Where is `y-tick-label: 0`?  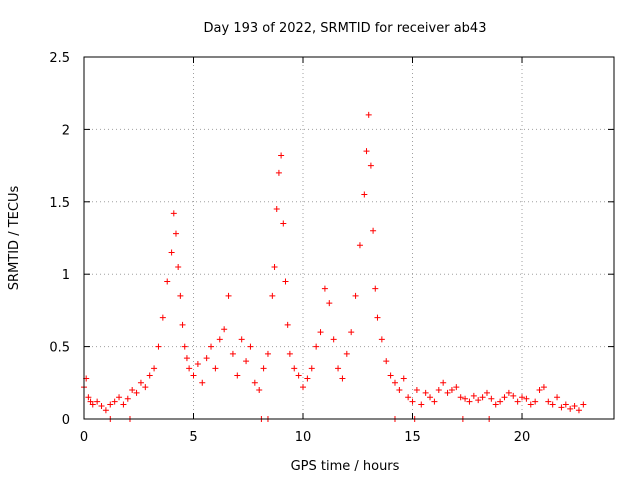
y-tick-label: 0 is located at coordinates (66, 420).